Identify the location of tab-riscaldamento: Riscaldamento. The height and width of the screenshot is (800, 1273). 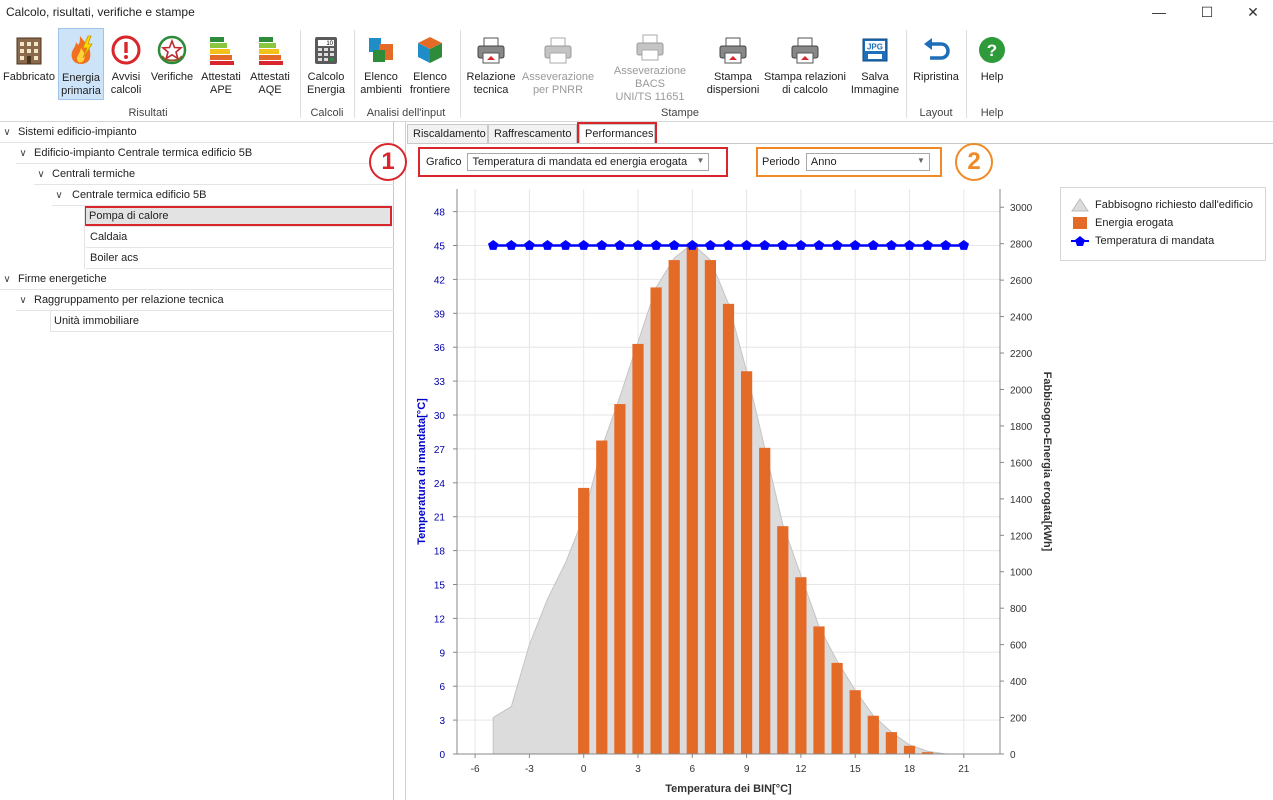
(447, 134).